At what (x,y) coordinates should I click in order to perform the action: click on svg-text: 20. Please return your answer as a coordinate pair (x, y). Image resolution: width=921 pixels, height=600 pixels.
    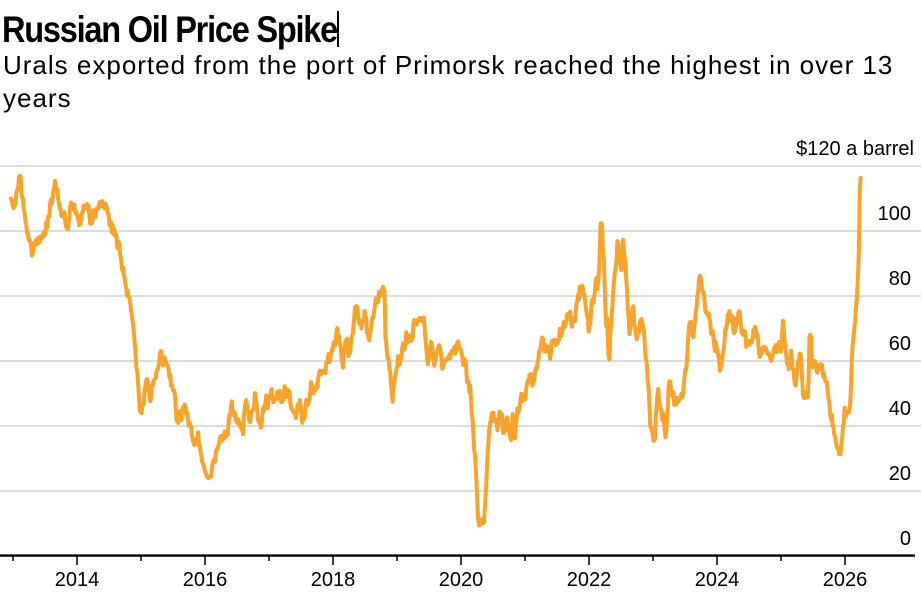
    Looking at the image, I should click on (900, 474).